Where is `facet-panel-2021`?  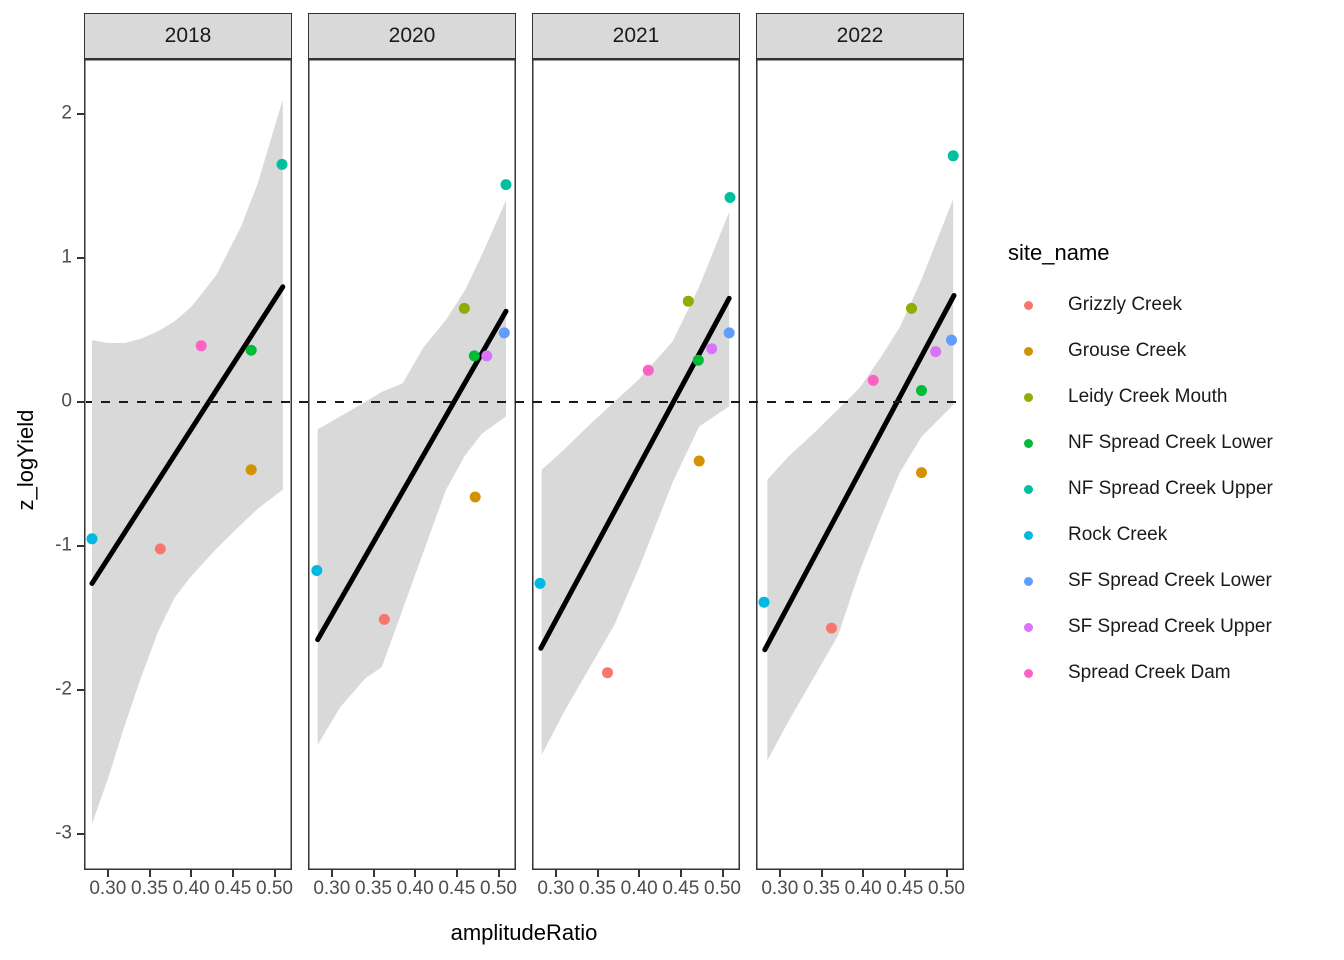
facet-panel-2021 is located at coordinates (636, 464).